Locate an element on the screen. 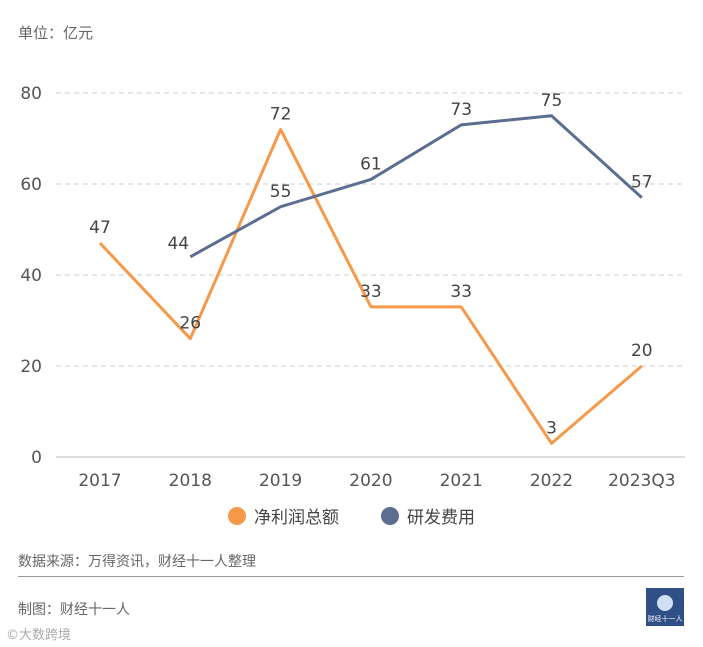 The width and height of the screenshot is (703, 647). rd-expense-data-label: 57 is located at coordinates (642, 183).